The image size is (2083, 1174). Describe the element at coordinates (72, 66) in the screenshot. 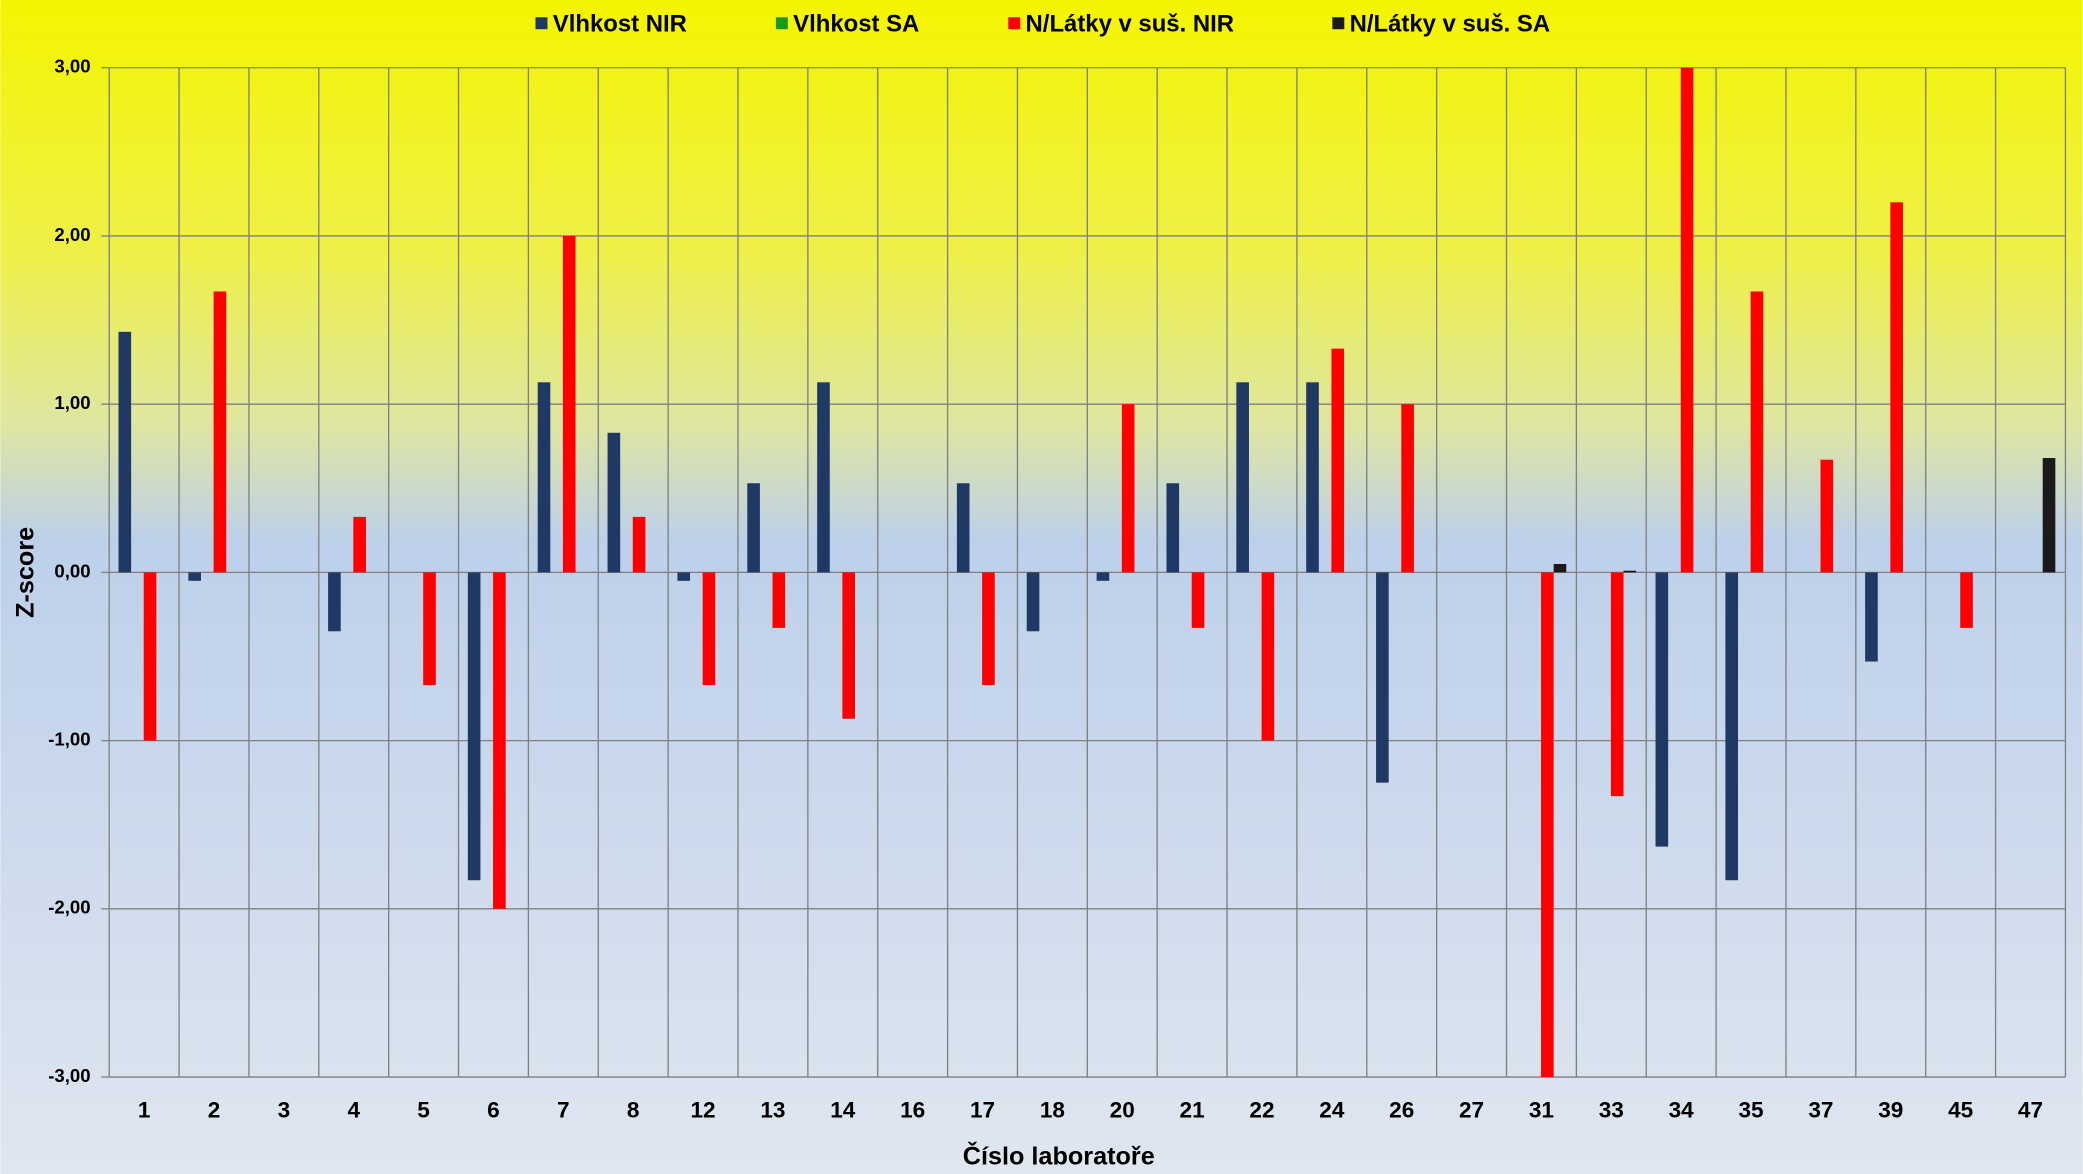

I see `y-tick-label: 3,00` at that location.